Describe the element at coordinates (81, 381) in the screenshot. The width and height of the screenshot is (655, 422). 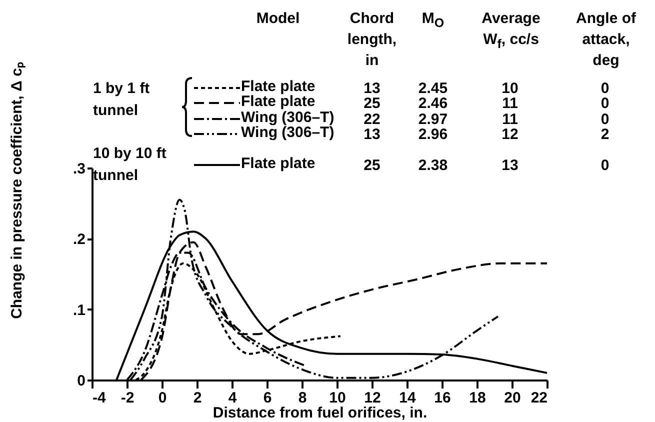
I see `y-tick-label: 0` at that location.